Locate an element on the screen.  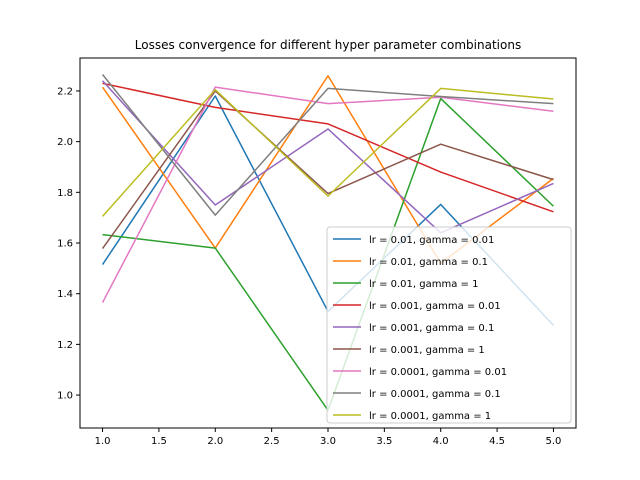
legend-label: lr = 0.01, gamma = 0.01 is located at coordinates (431, 240).